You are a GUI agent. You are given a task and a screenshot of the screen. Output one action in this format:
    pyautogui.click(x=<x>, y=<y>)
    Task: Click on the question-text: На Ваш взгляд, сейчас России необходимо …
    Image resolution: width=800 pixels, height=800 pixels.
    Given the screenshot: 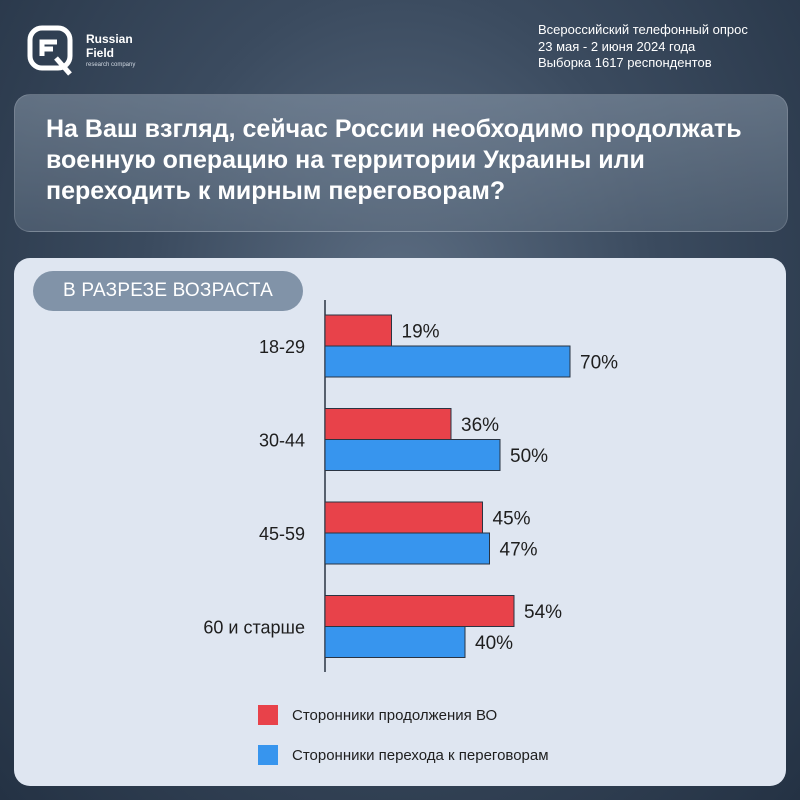 What is the action you would take?
    pyautogui.click(x=394, y=160)
    